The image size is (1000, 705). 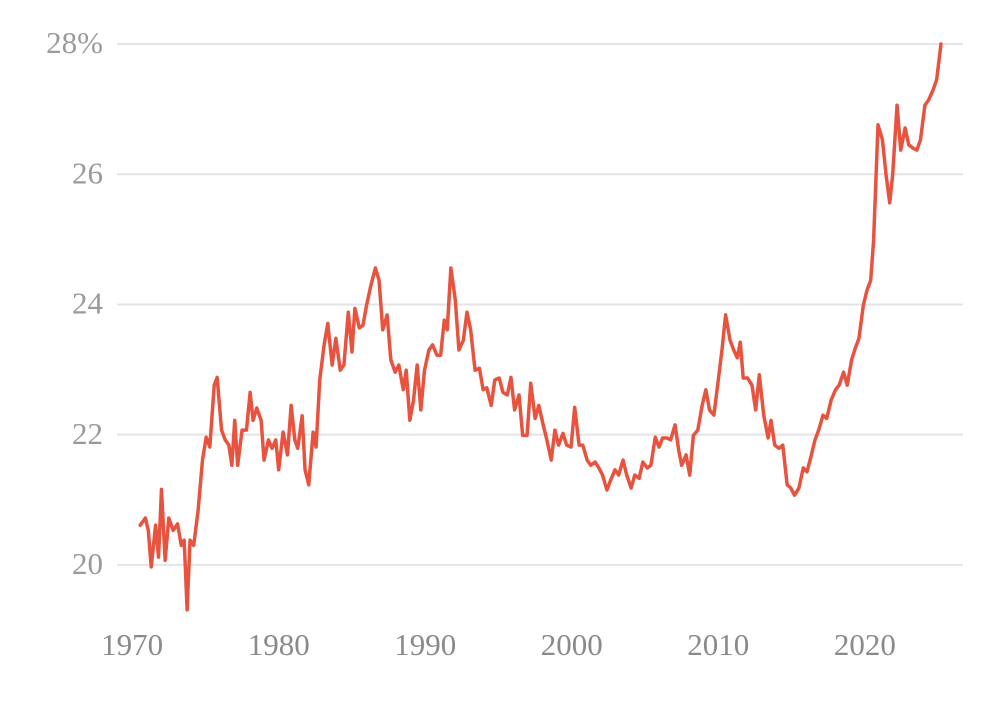 I want to click on x-tick-label: 1970, so click(x=132, y=644).